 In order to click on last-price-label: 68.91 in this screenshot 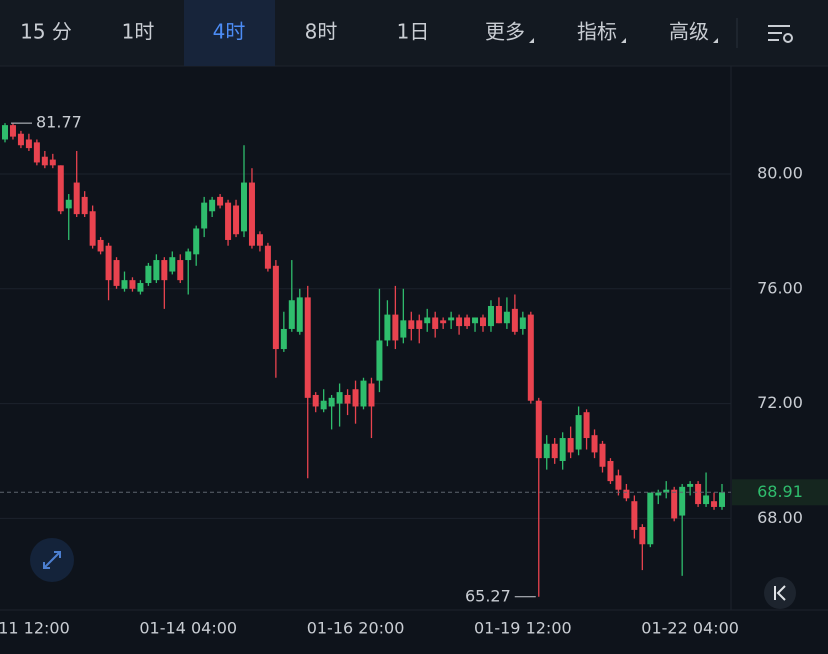, I will do `click(780, 491)`.